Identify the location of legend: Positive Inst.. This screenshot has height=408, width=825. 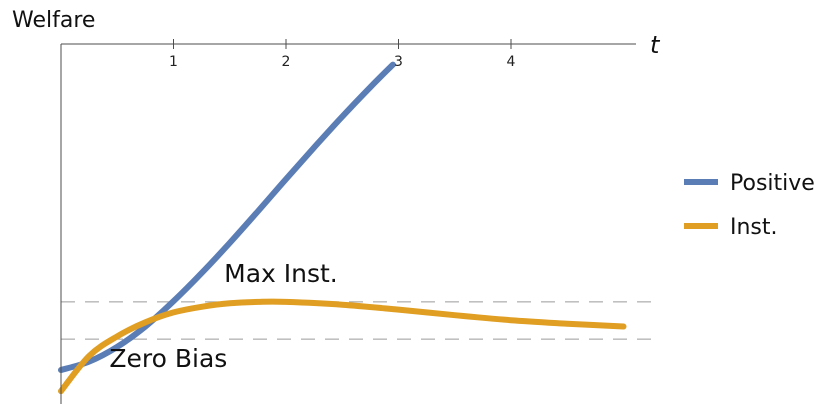
(749, 205).